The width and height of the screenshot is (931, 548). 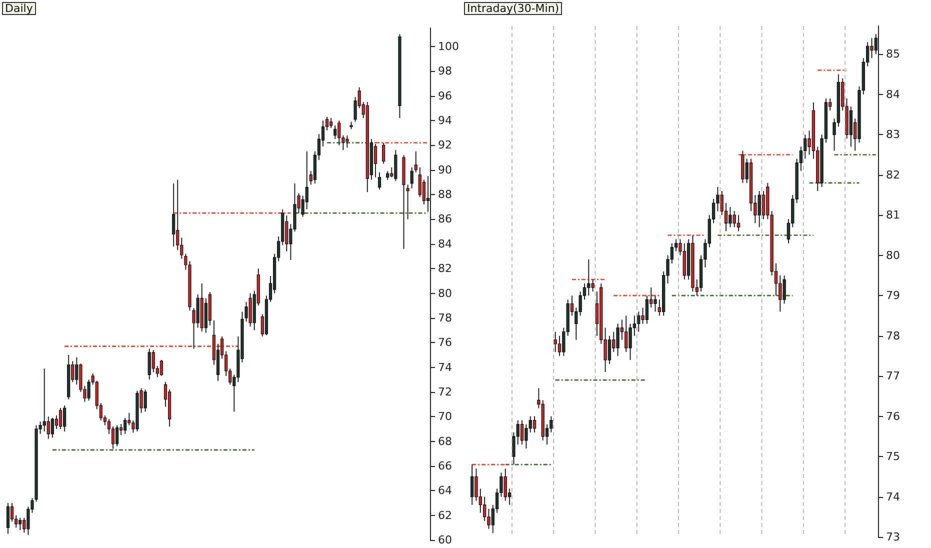 I want to click on y-tick-label: 96, so click(x=445, y=95).